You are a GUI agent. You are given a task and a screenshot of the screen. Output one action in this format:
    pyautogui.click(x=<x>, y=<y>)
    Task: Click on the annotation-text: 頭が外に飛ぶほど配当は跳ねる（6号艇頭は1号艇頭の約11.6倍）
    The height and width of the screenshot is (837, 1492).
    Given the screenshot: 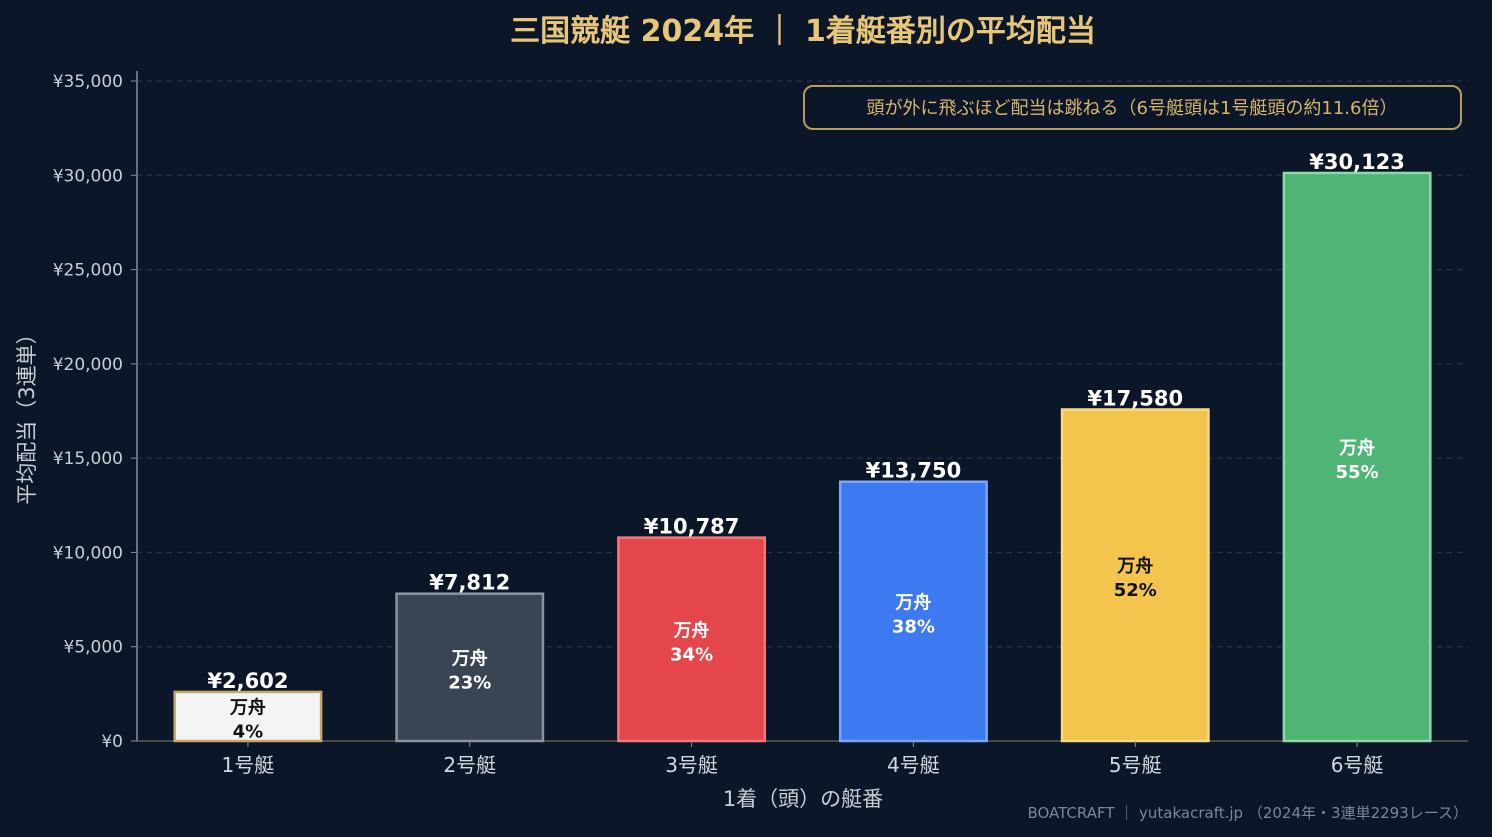 What is the action you would take?
    pyautogui.click(x=1132, y=108)
    